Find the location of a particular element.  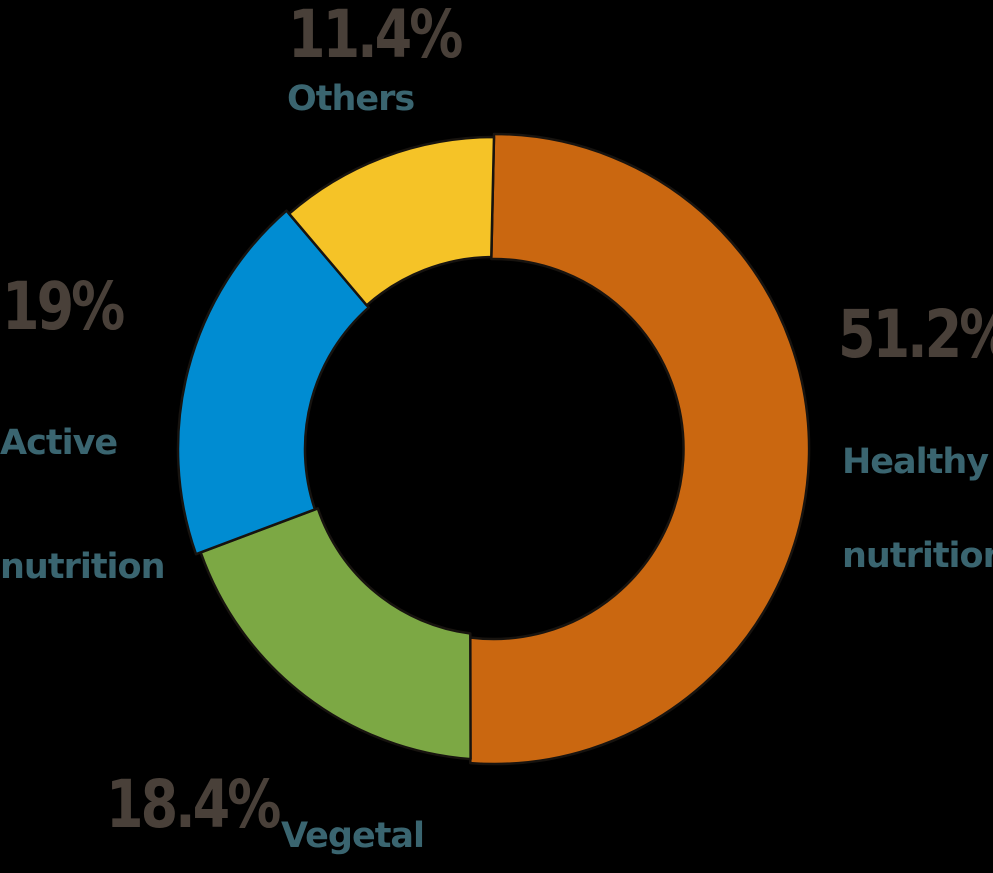

active-percent-label: 19% is located at coordinates (63, 306).